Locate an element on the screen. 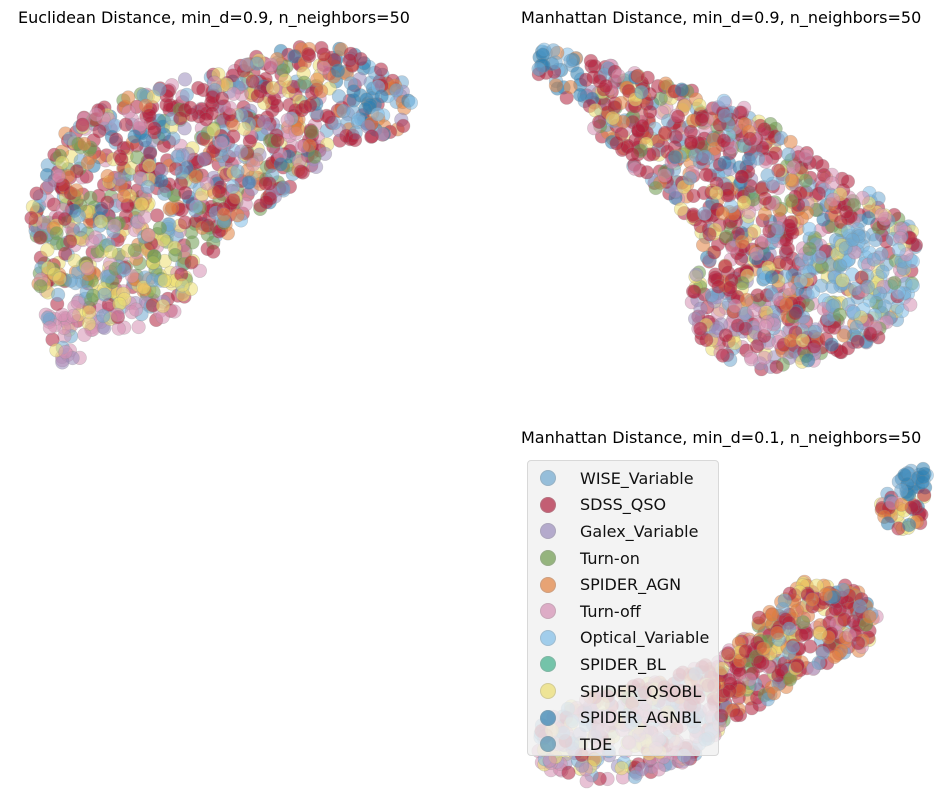 This screenshot has height=812, width=950. legend-label: TDE is located at coordinates (596, 744).